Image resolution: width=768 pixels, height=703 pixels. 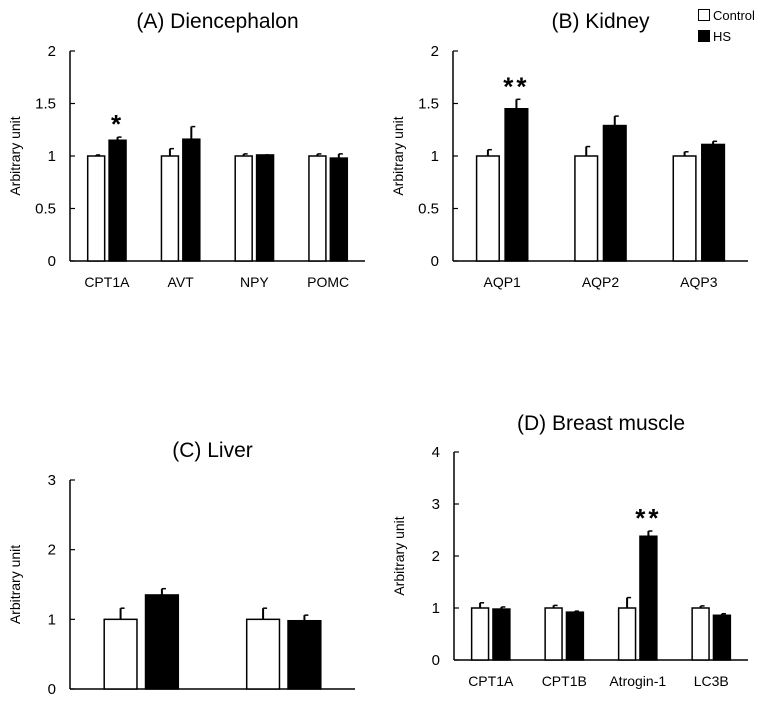 I want to click on bar-control-aqp3, so click(x=684, y=208).